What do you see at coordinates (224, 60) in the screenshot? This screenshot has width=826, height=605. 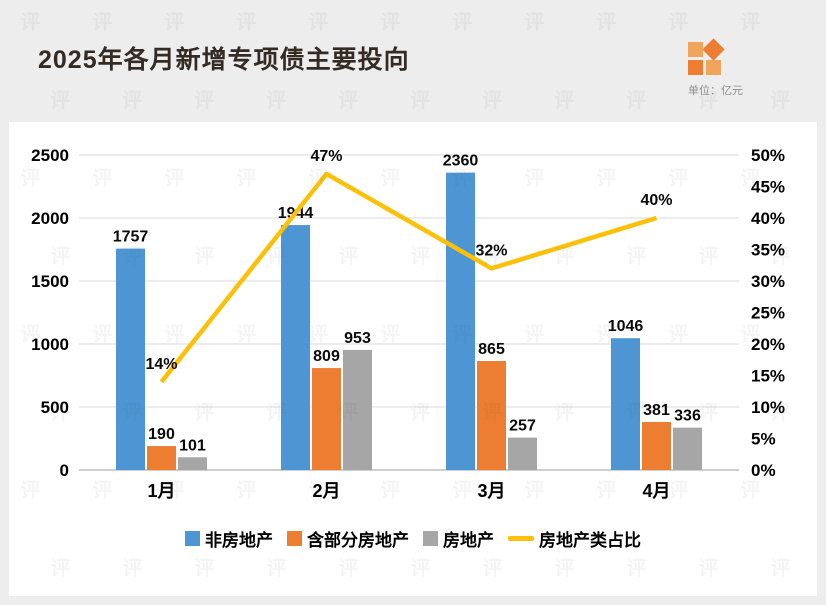 I see `page-title: 2025年各月新增专项债主要投向` at bounding box center [224, 60].